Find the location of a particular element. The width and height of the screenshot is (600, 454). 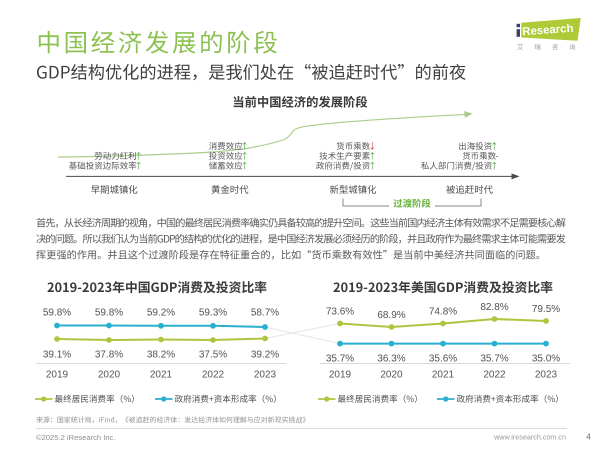

svg-text: 38.2% is located at coordinates (161, 355).